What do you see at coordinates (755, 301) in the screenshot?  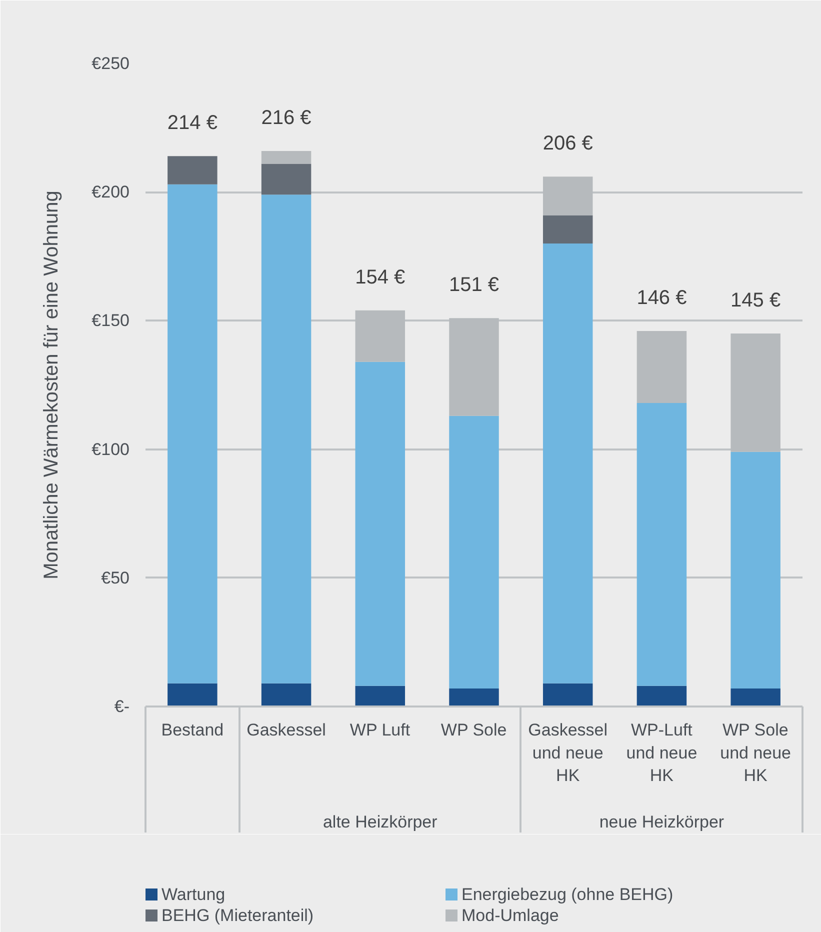 I see `total-label: 145 €` at bounding box center [755, 301].